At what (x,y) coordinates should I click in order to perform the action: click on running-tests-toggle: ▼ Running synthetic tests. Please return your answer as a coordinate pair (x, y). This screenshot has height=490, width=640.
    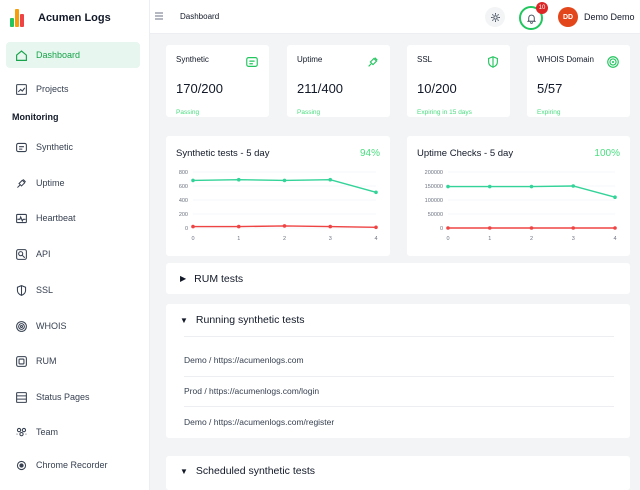
    Looking at the image, I should click on (242, 320).